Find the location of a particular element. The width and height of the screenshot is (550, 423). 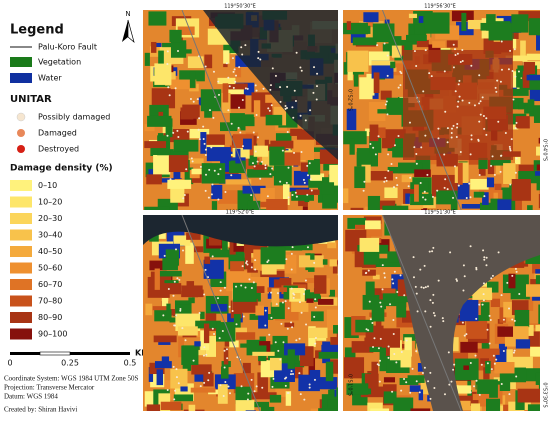

scale-bar is located at coordinates (25, 353).